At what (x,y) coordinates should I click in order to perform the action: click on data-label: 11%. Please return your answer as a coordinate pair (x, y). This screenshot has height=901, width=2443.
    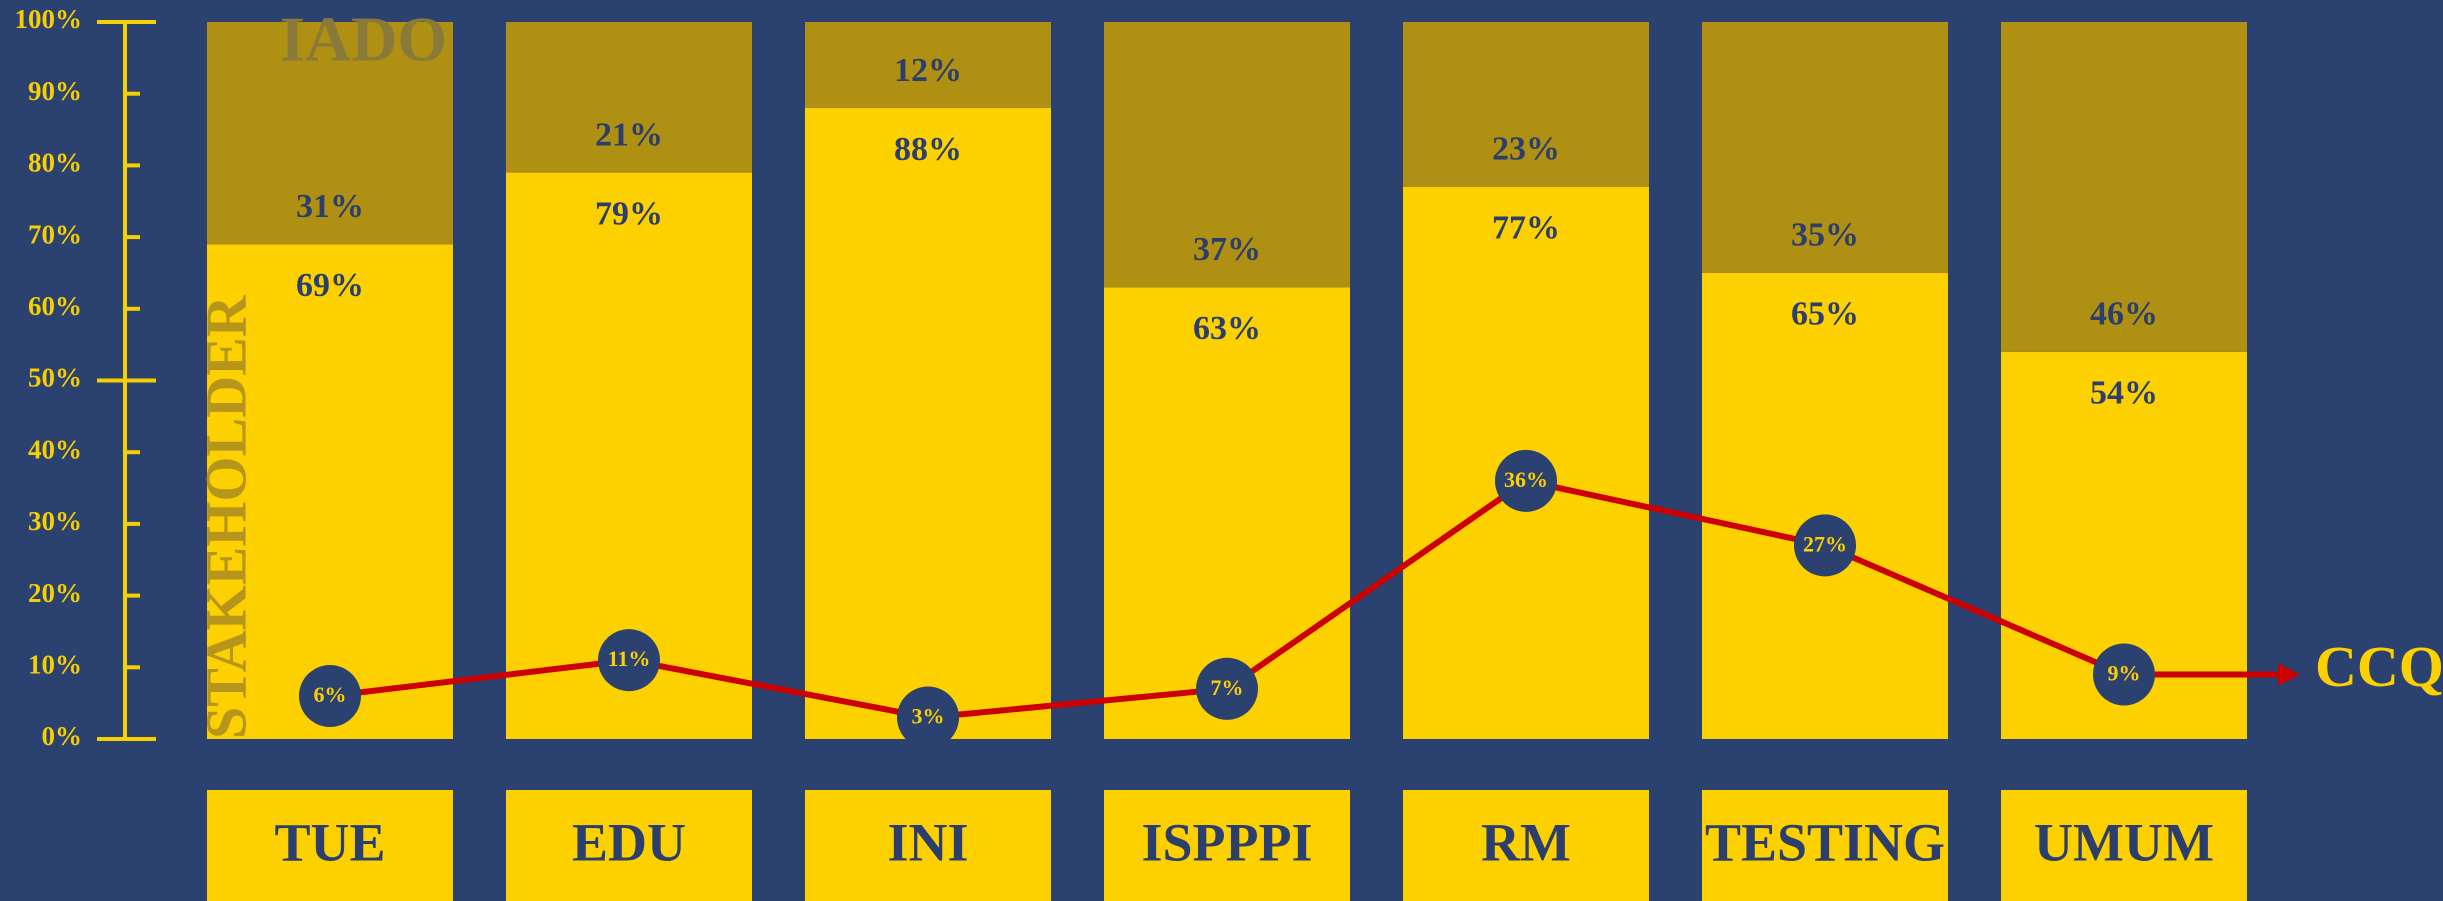
    Looking at the image, I should click on (629, 658).